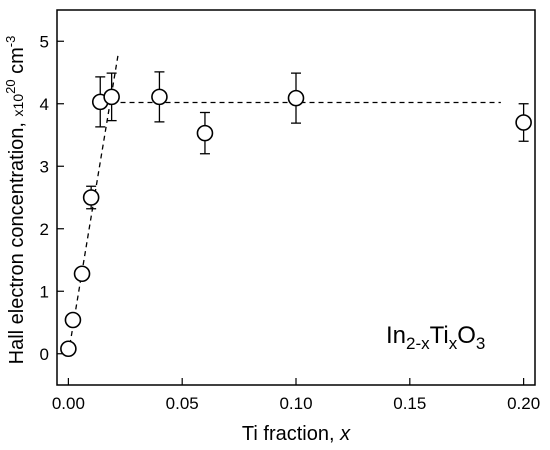  I want to click on y-tick-label: 3, so click(44, 166).